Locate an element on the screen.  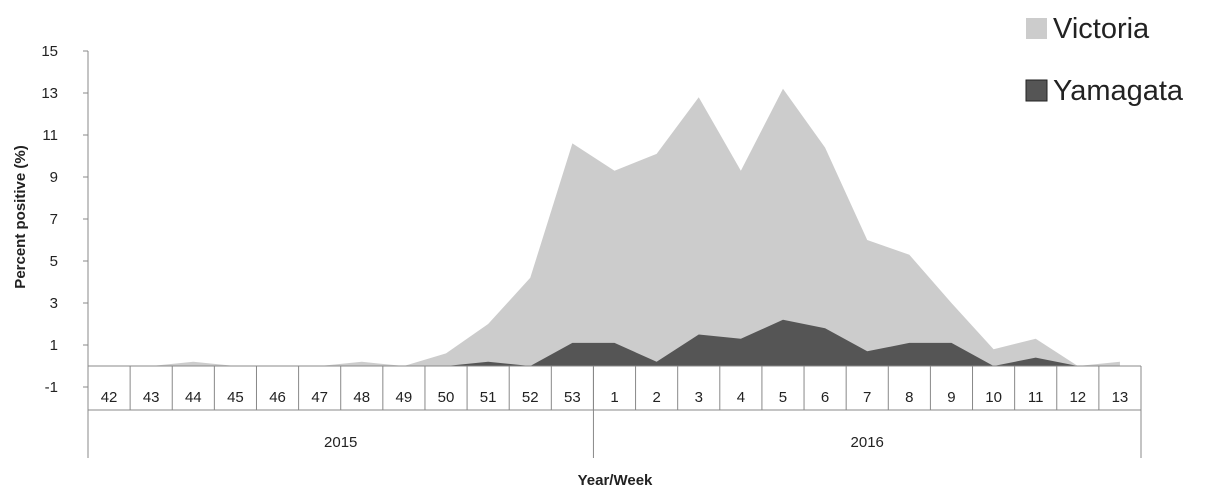
year-label: 2016 is located at coordinates (867, 442).